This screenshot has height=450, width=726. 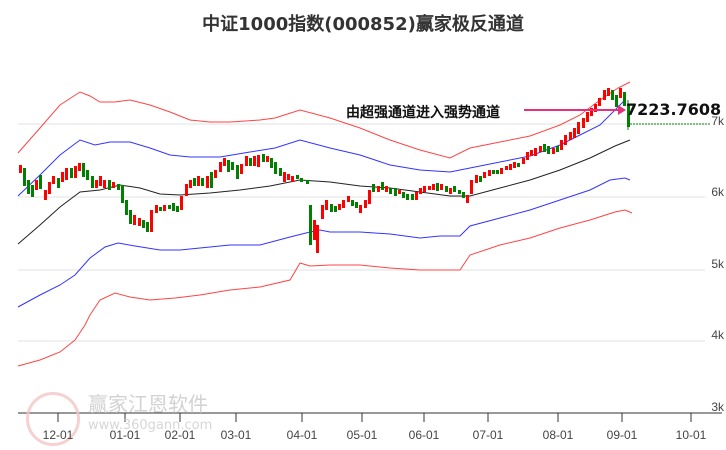 What do you see at coordinates (324, 120) in the screenshot?
I see `upper-outer-band` at bounding box center [324, 120].